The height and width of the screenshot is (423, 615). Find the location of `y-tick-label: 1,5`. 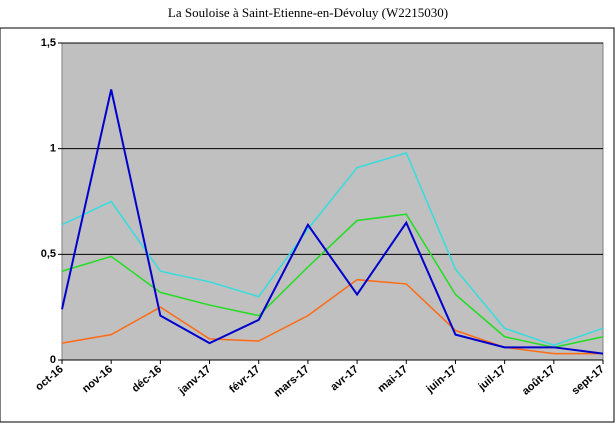

y-tick-label: 1,5 is located at coordinates (48, 43).